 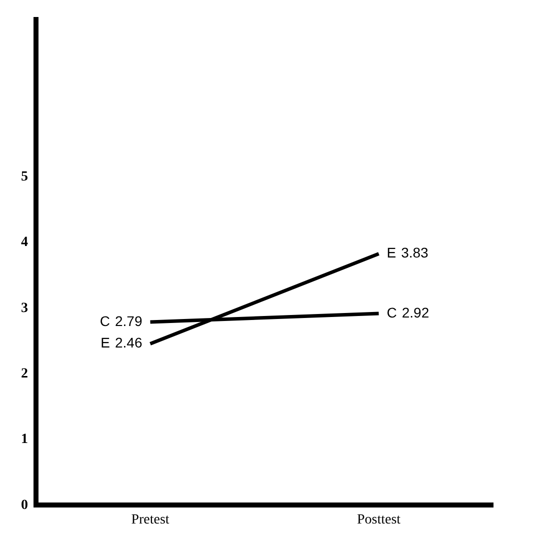 I want to click on series-label: C, so click(x=391, y=312).